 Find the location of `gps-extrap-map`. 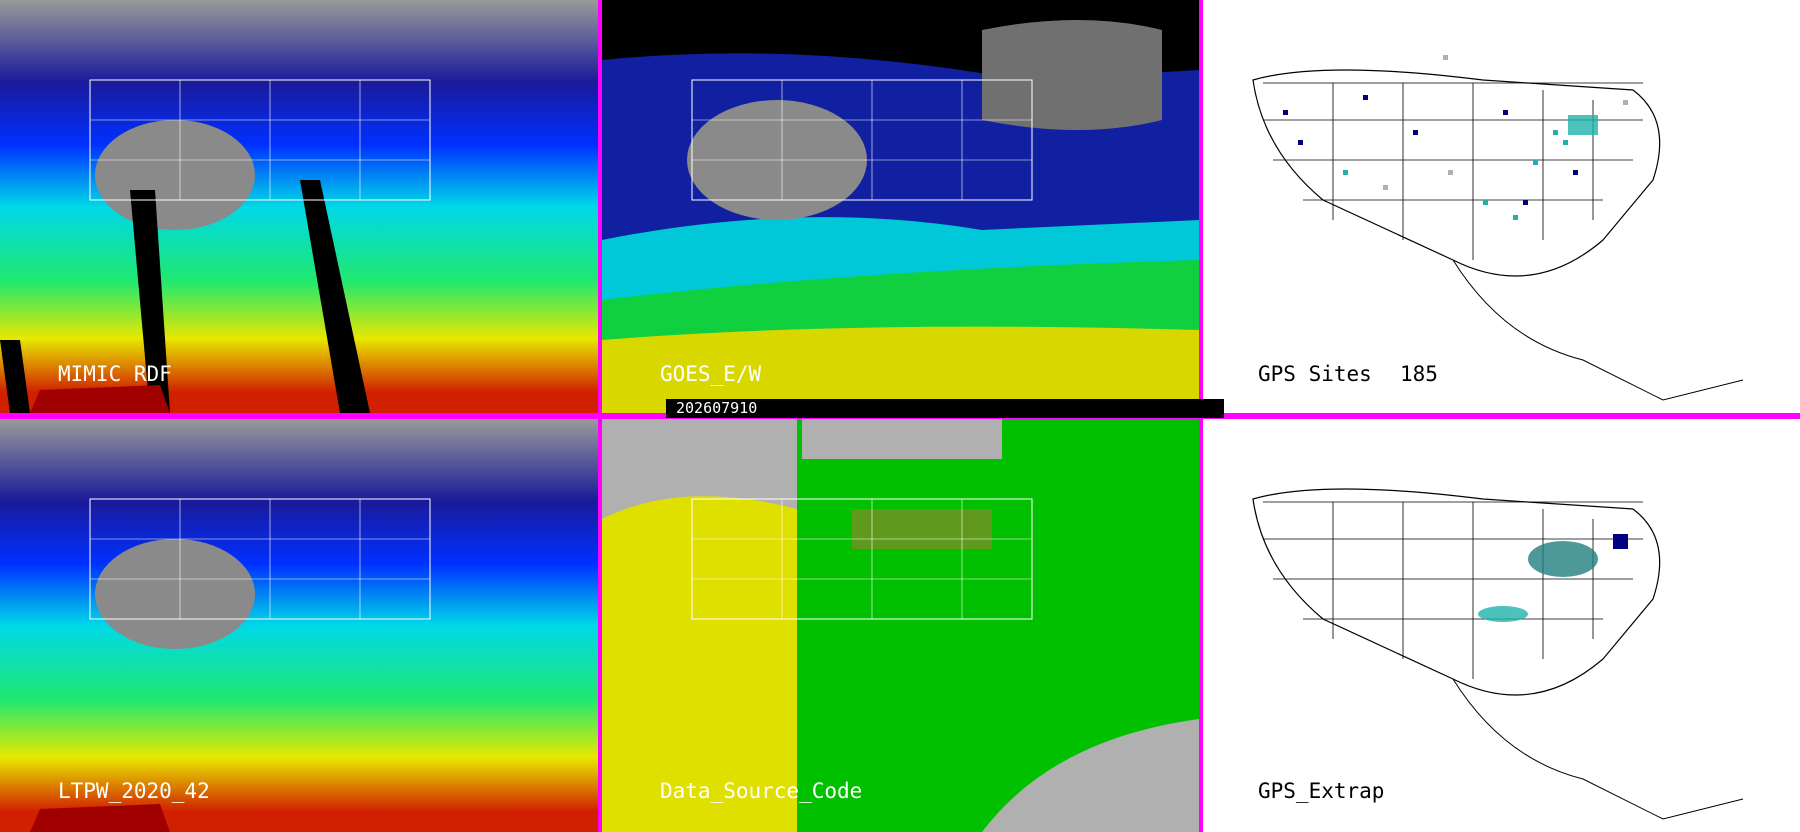

gps-extrap-map is located at coordinates (1498, 654).